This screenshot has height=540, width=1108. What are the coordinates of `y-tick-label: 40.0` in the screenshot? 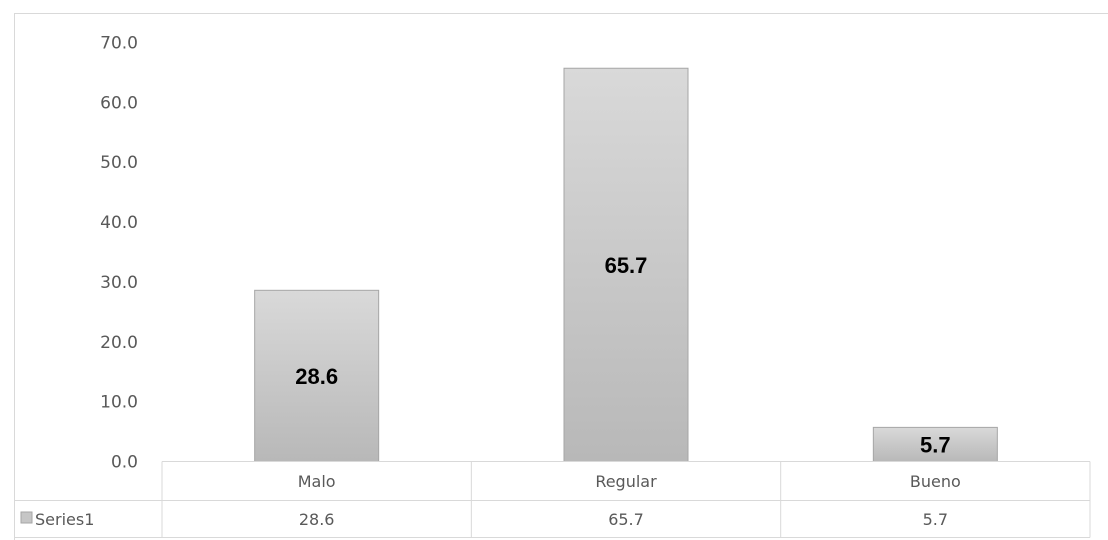 It's located at (119, 223).